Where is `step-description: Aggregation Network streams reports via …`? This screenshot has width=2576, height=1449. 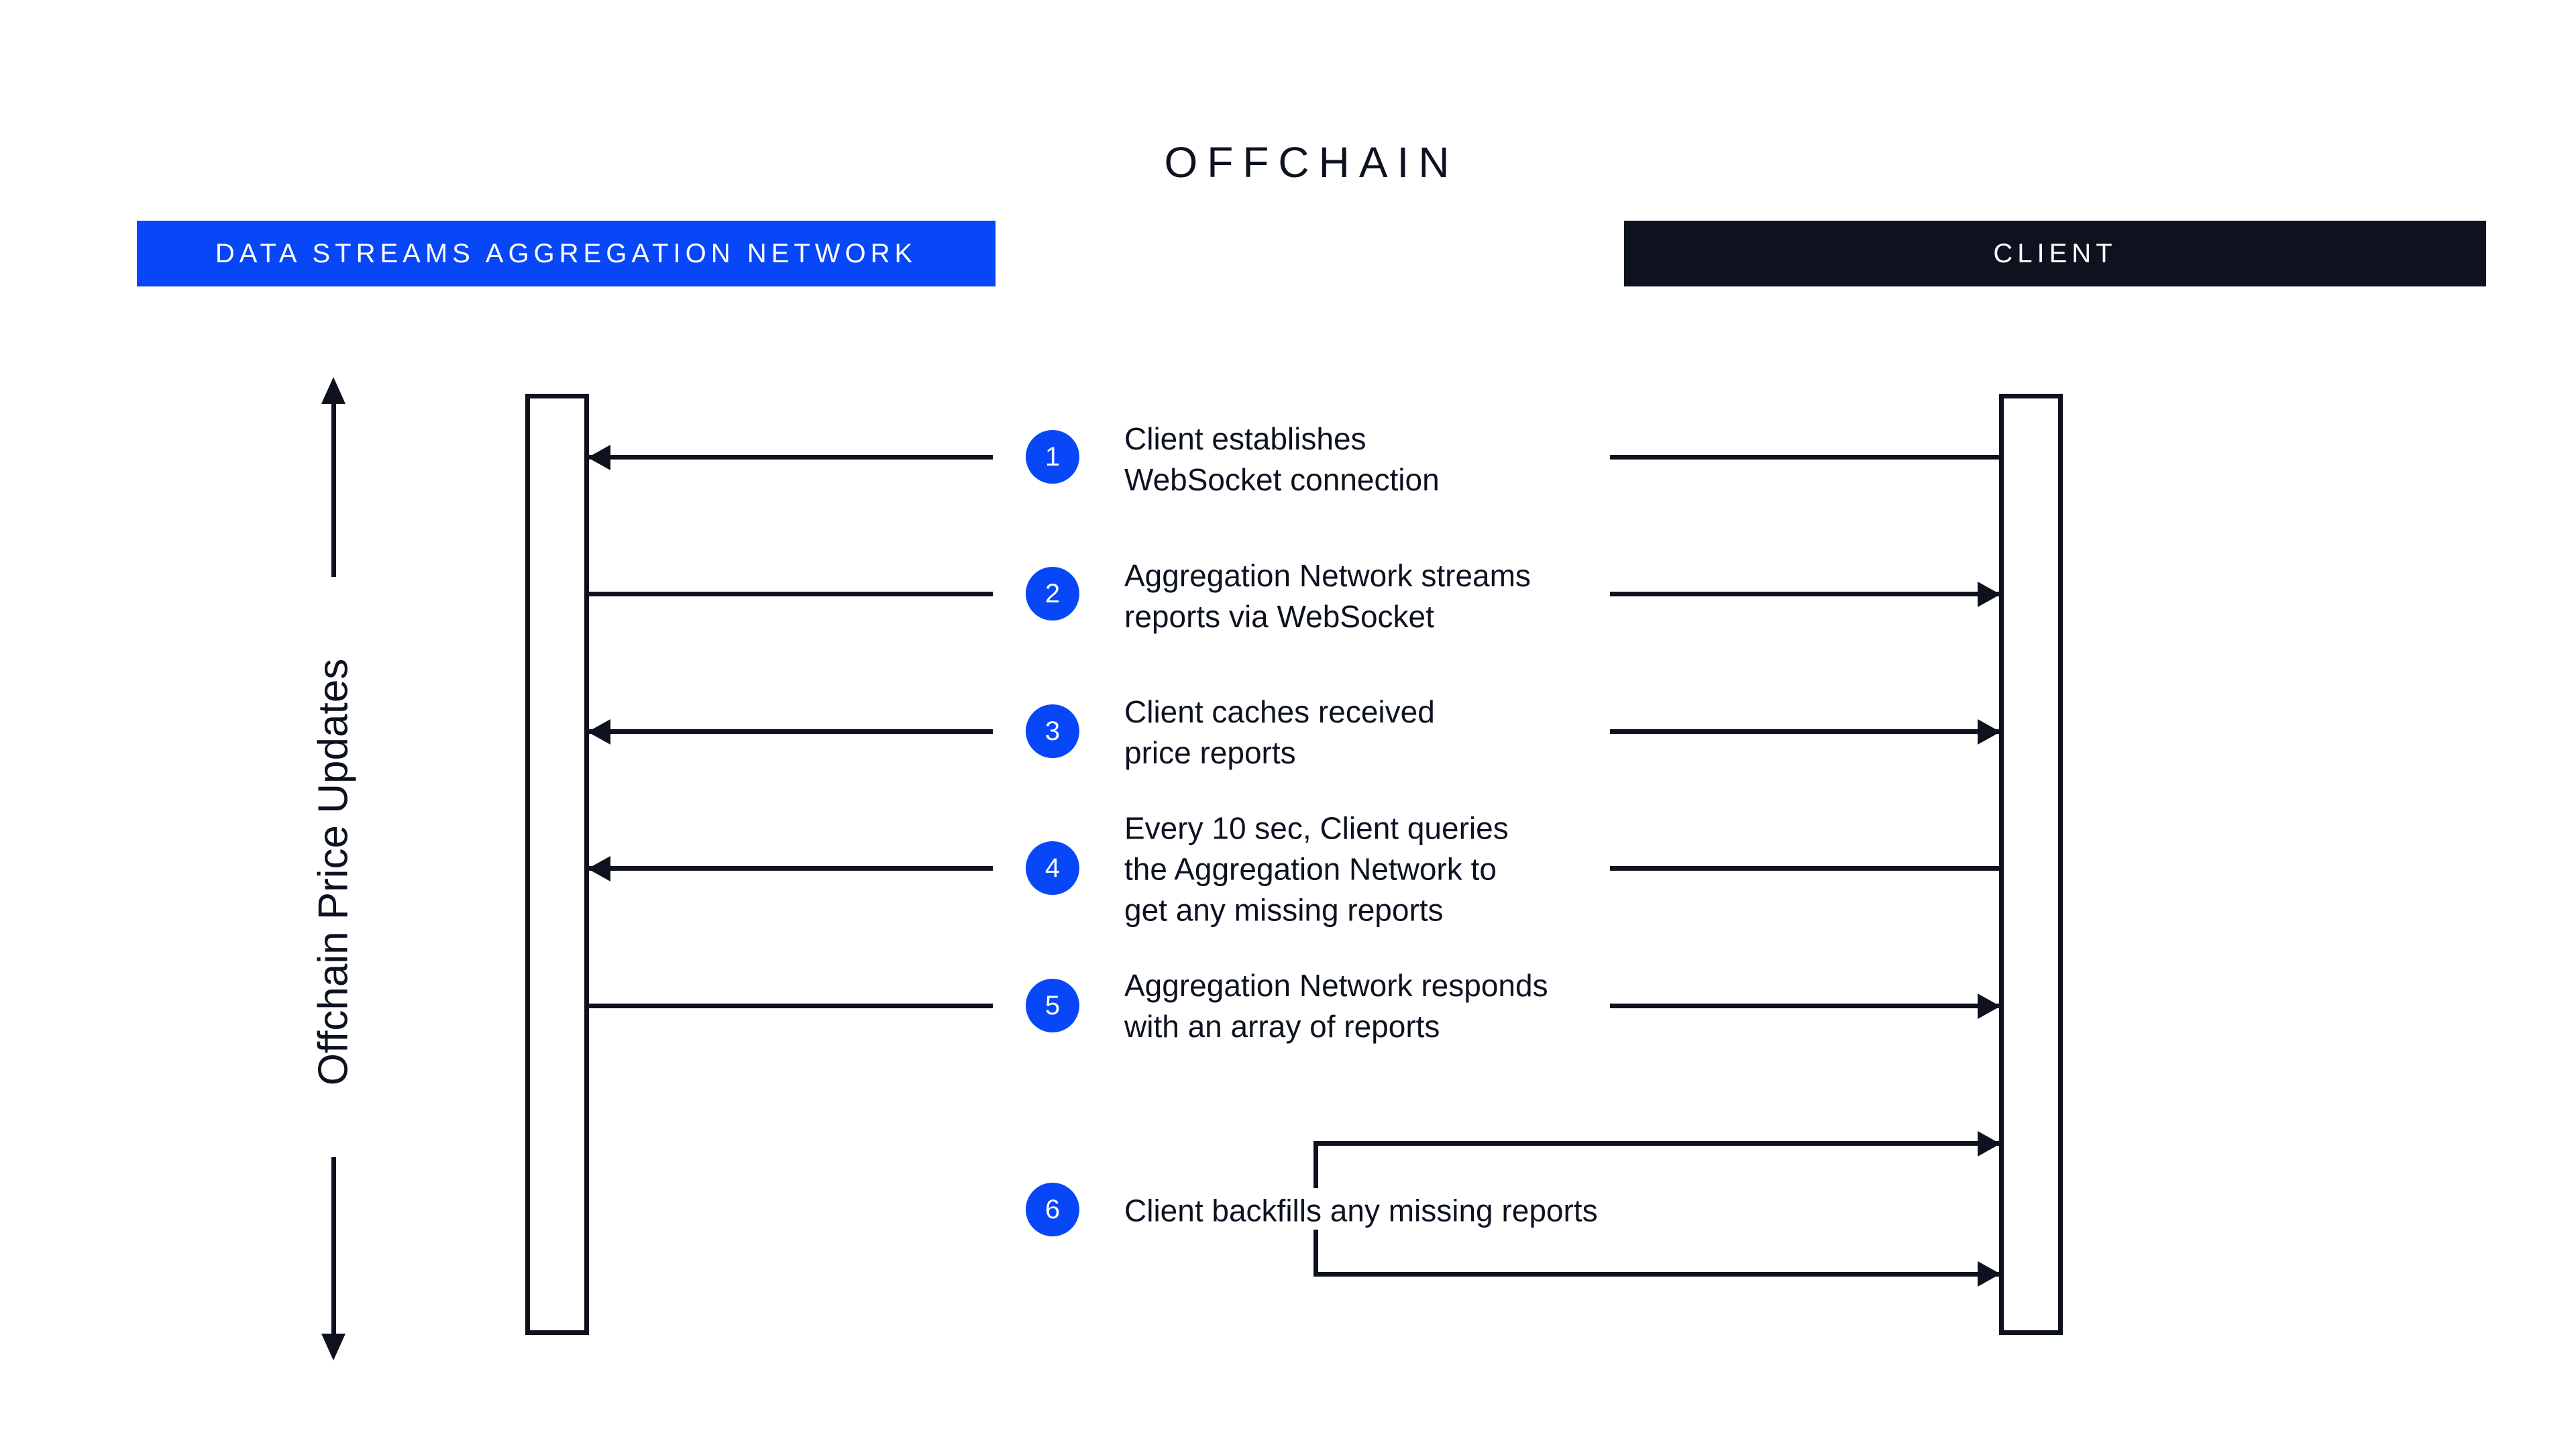
step-description: Aggregation Network streams reports via … is located at coordinates (1327, 596).